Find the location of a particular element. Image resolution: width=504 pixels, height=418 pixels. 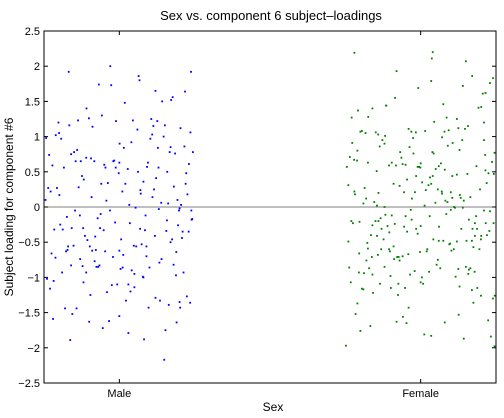

y-tick-label: 2.5 is located at coordinates (32, 32).